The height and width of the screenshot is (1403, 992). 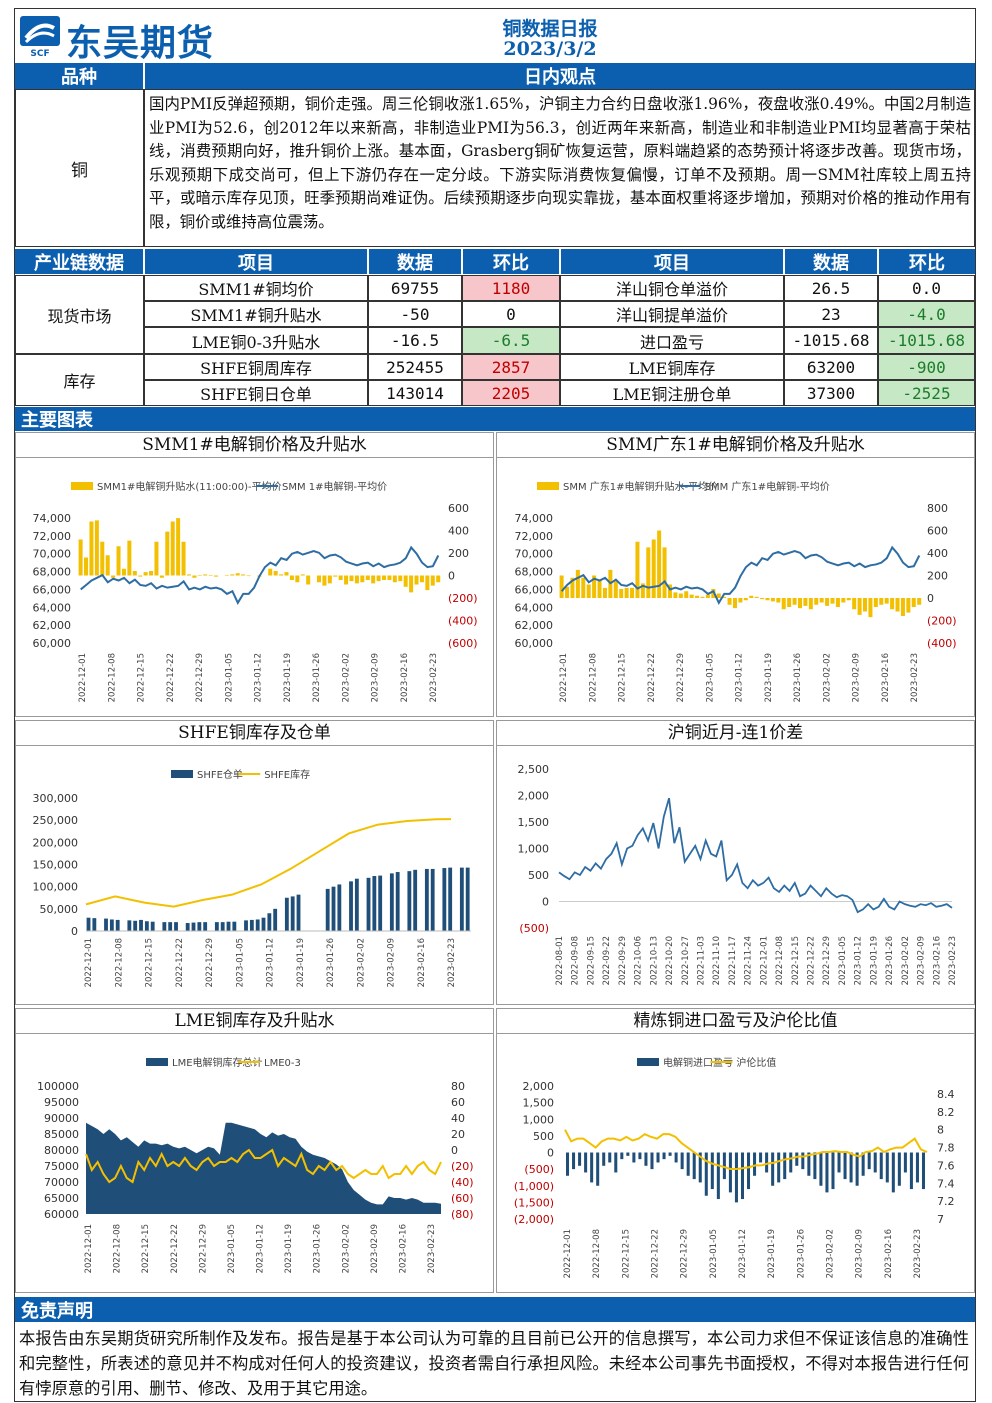 I want to click on table-change-2-5: -1015.68, so click(x=926, y=340).